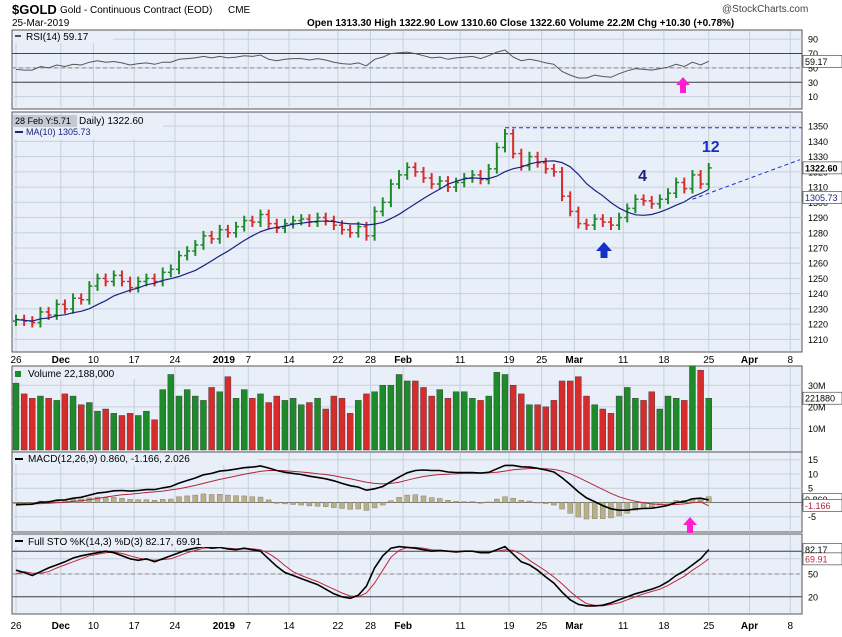 The image size is (842, 637). I want to click on x-axis-label: Apr, so click(749, 360).